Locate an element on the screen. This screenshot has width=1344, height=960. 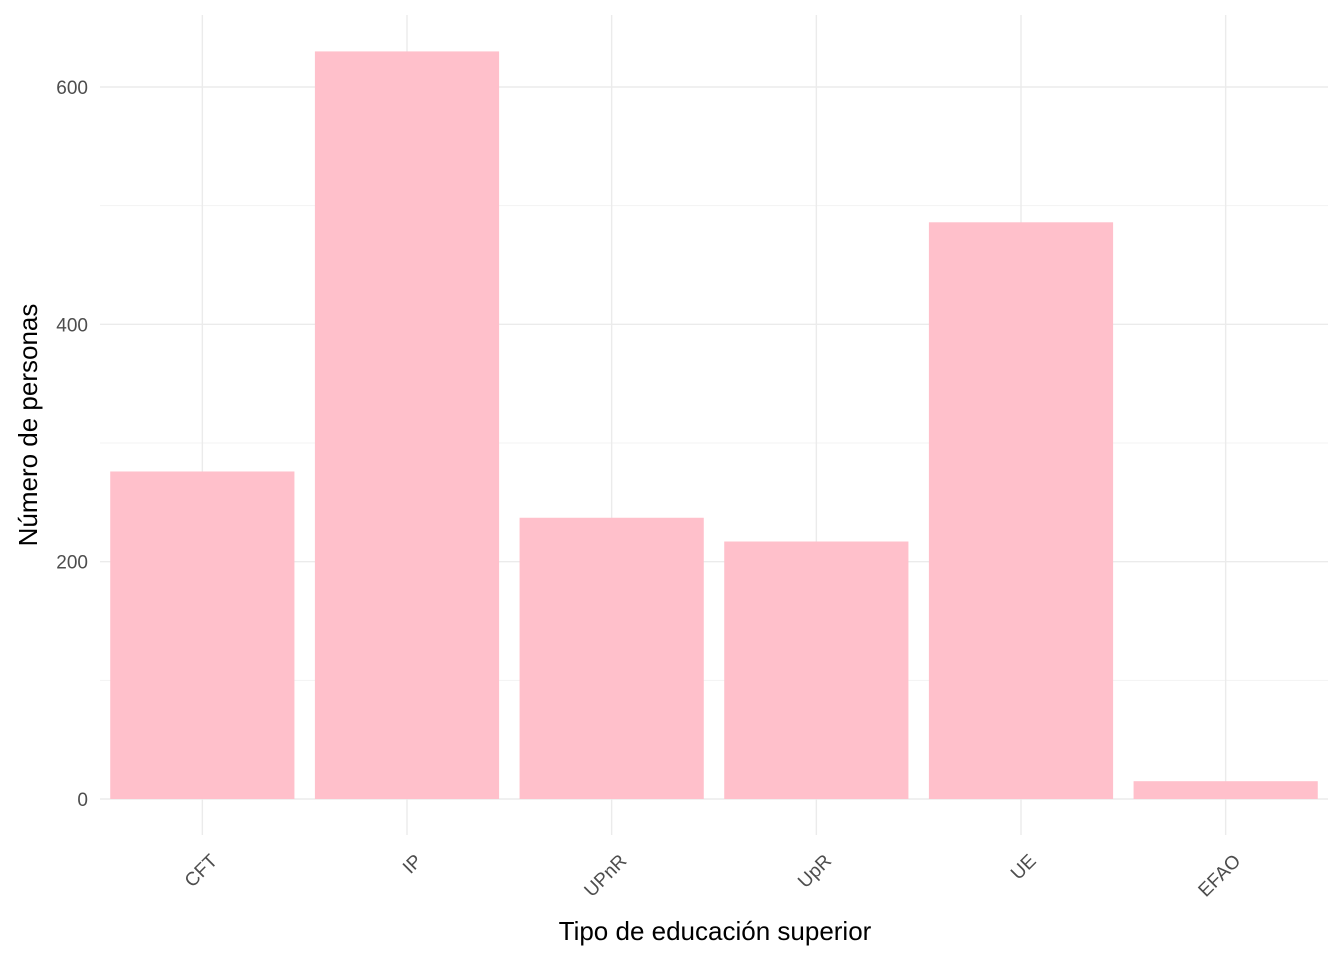
x-tick-label: UE is located at coordinates (1024, 868).